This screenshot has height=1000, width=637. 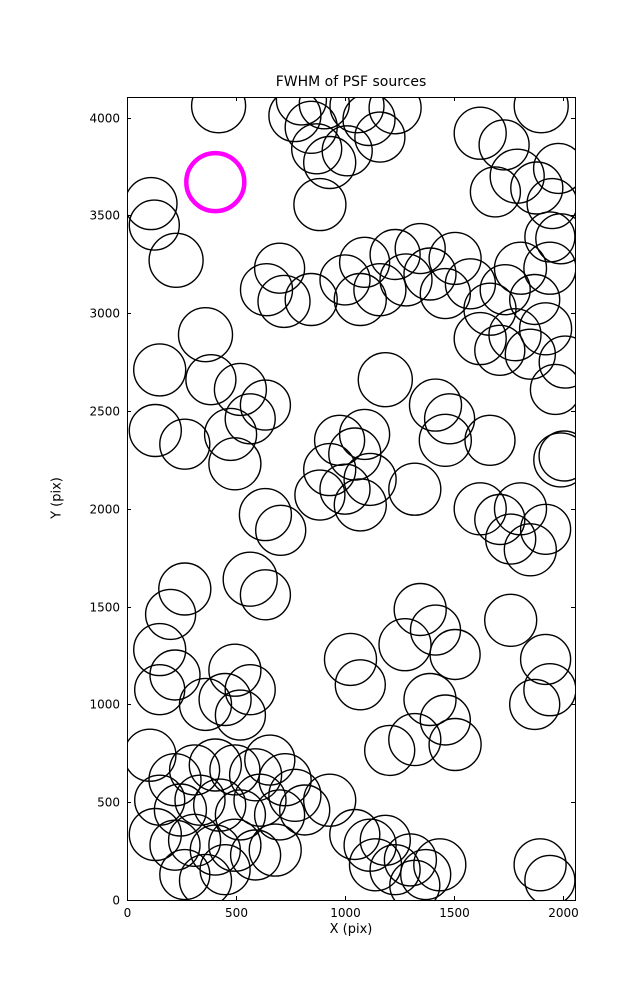 What do you see at coordinates (104, 412) in the screenshot?
I see `y-tick-label: 2500` at bounding box center [104, 412].